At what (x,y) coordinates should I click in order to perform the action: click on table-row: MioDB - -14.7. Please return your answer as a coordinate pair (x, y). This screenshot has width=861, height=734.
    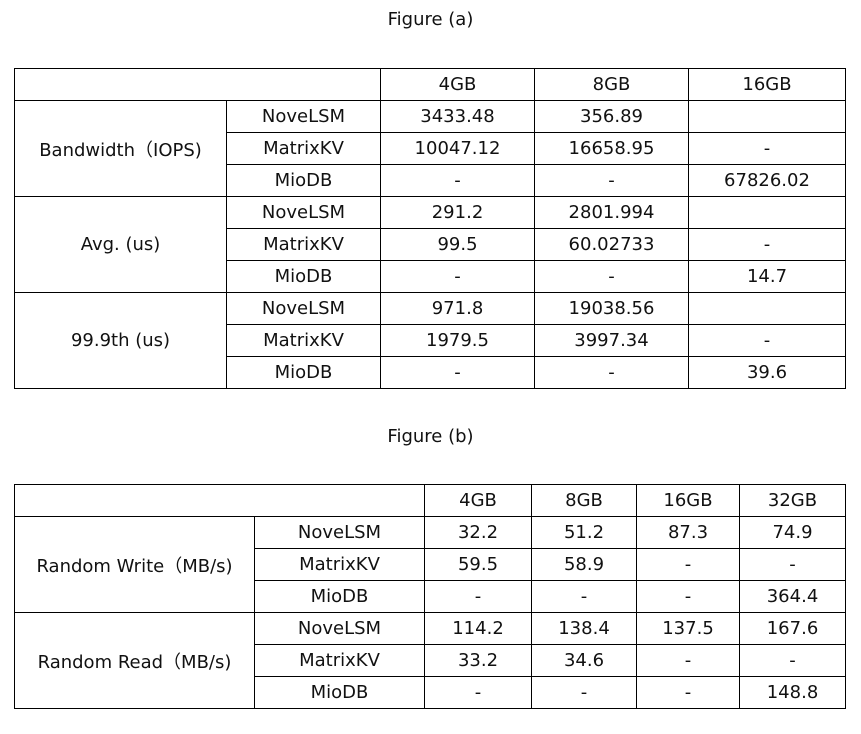
    Looking at the image, I should click on (430, 276).